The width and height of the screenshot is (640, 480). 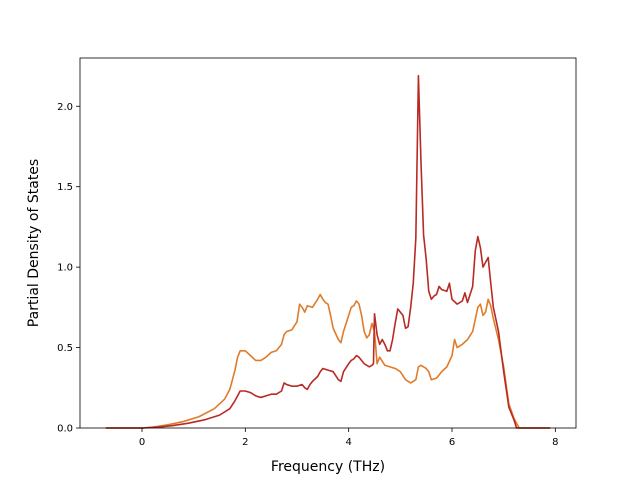 I want to click on x-axis-label: Frequency (THz), so click(x=328, y=467).